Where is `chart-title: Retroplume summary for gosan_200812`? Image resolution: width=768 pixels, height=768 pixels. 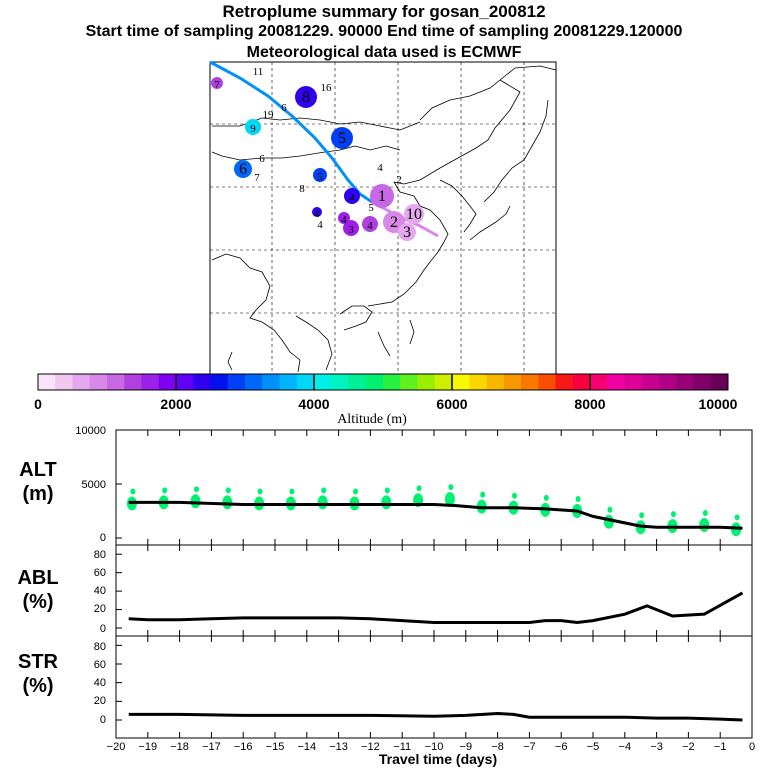
chart-title: Retroplume summary for gosan_200812 is located at coordinates (384, 11).